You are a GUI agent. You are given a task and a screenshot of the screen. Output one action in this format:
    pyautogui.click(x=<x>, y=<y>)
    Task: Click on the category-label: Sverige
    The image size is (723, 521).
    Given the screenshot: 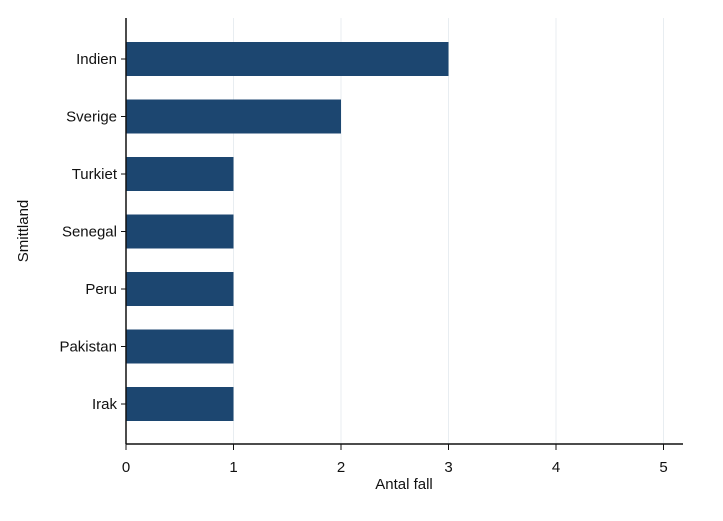 What is the action you would take?
    pyautogui.click(x=91, y=117)
    